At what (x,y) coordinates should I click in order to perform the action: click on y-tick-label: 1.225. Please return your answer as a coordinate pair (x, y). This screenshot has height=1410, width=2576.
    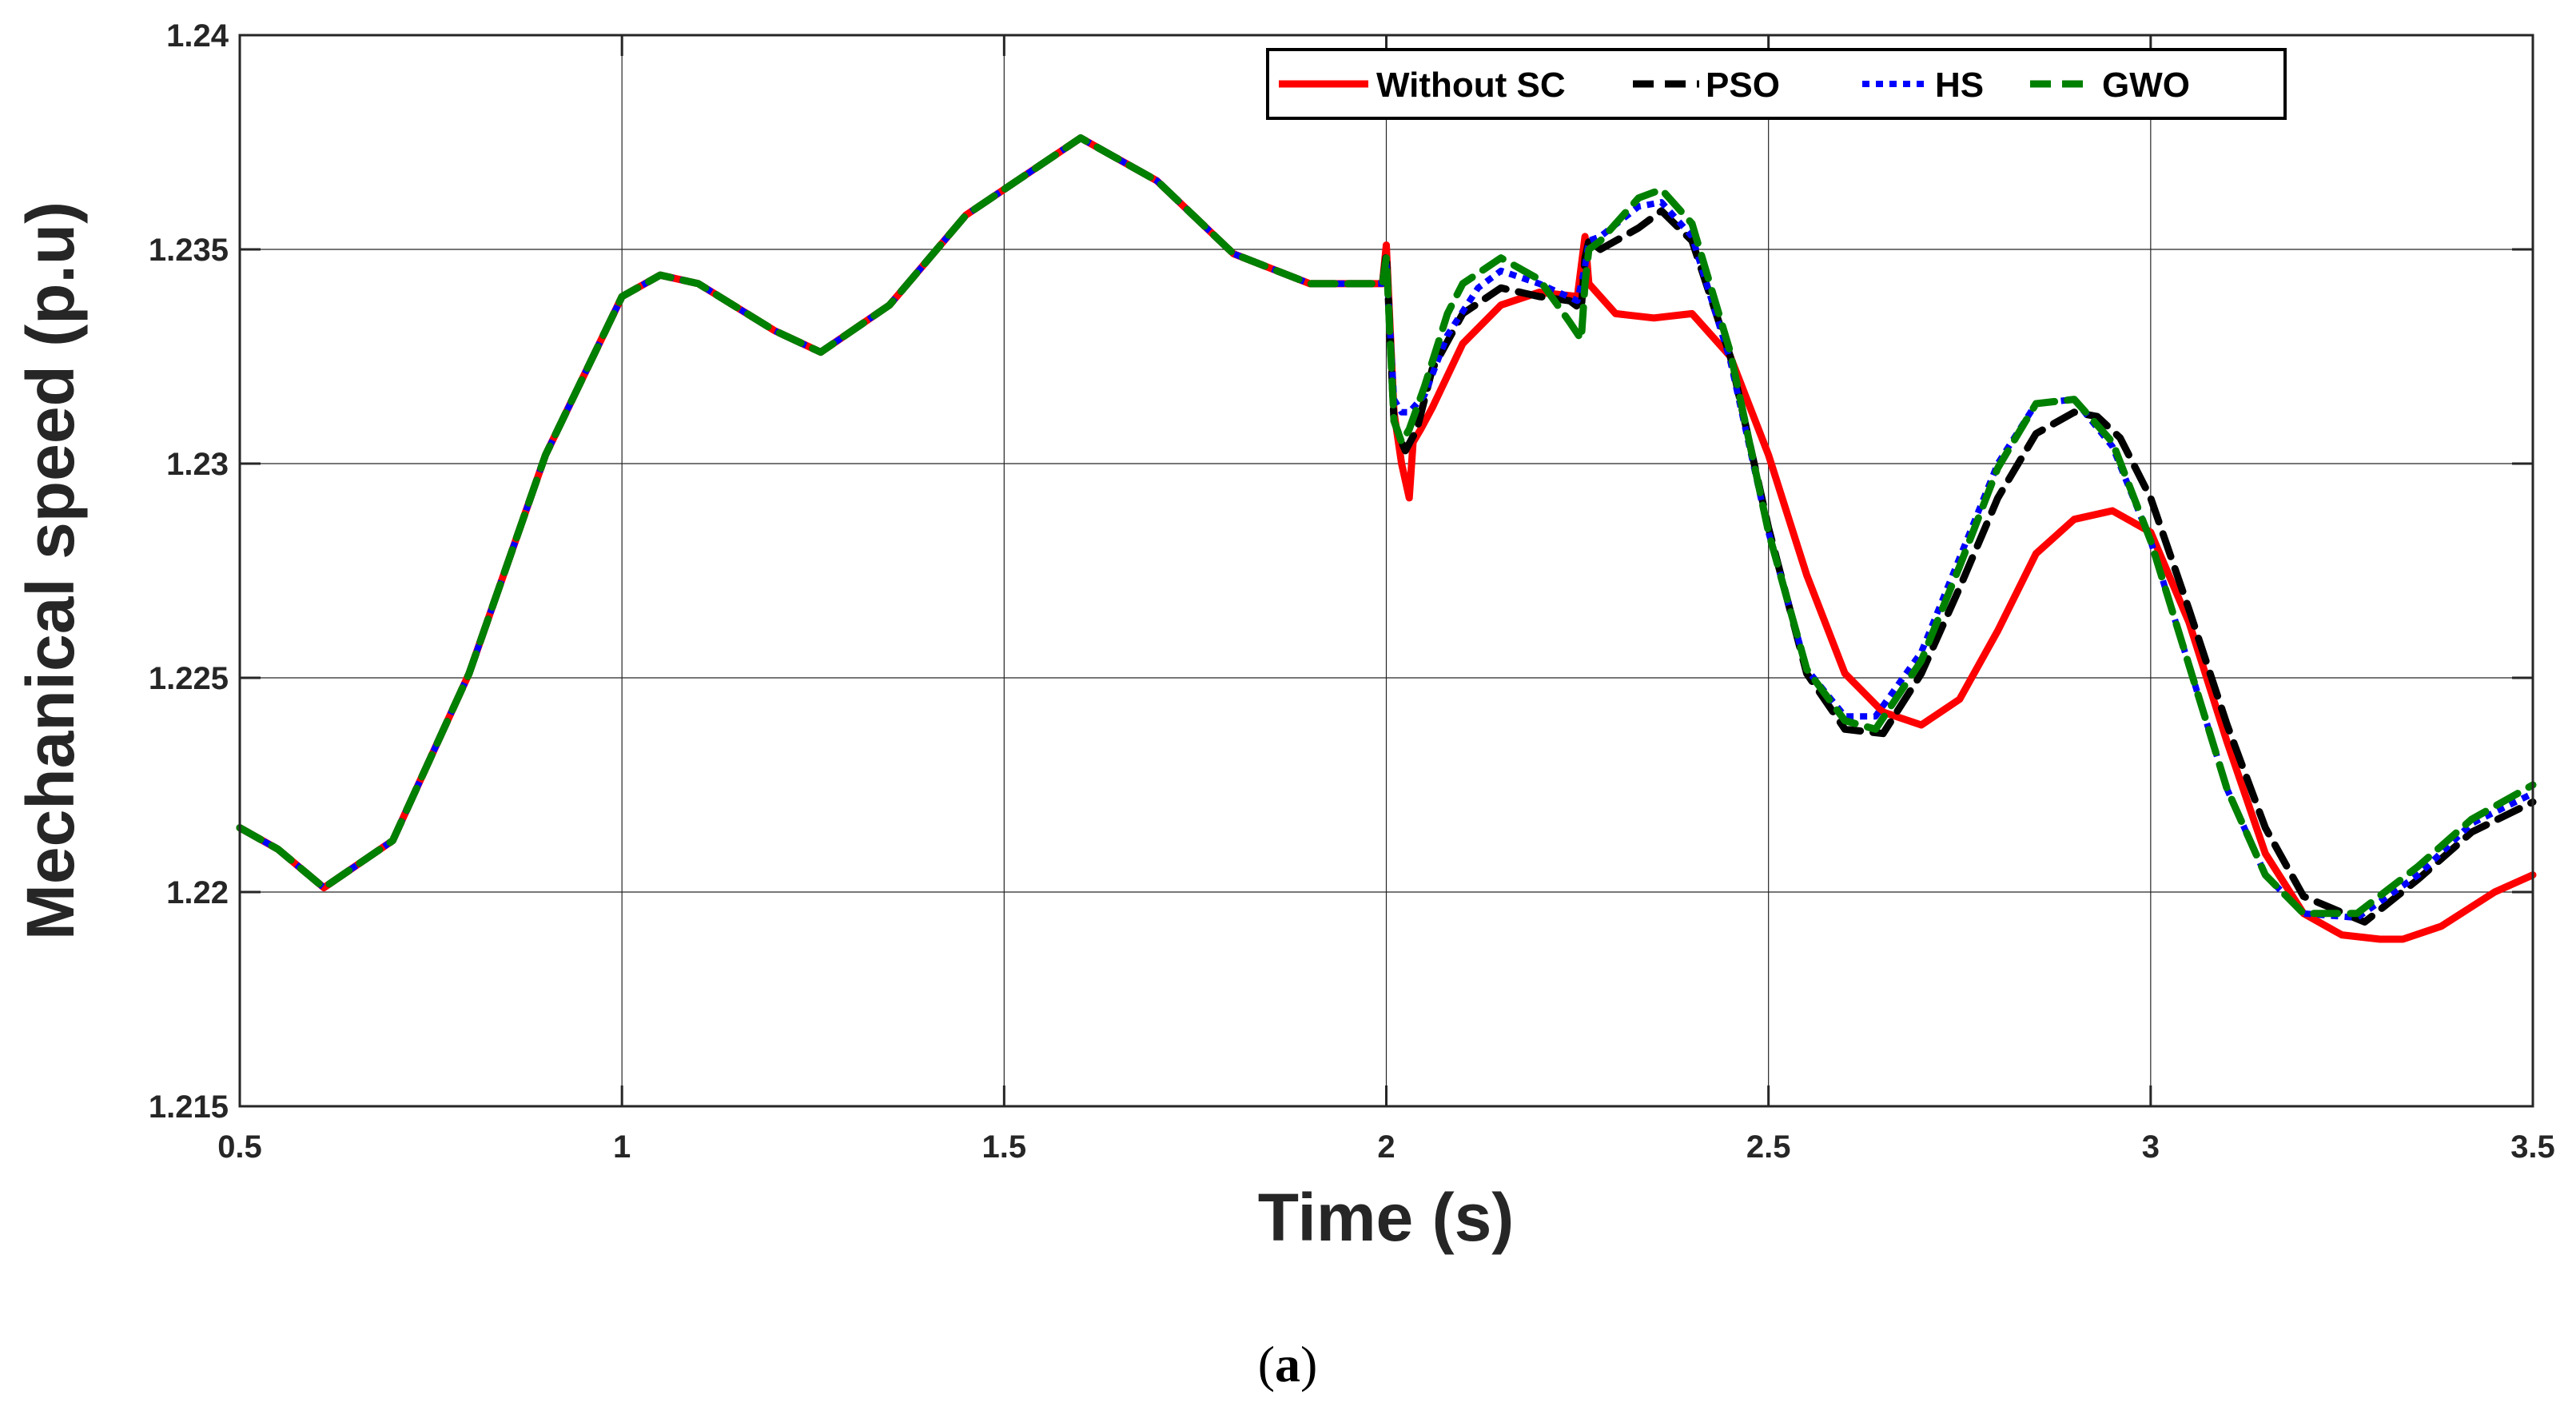
    Looking at the image, I should click on (189, 678).